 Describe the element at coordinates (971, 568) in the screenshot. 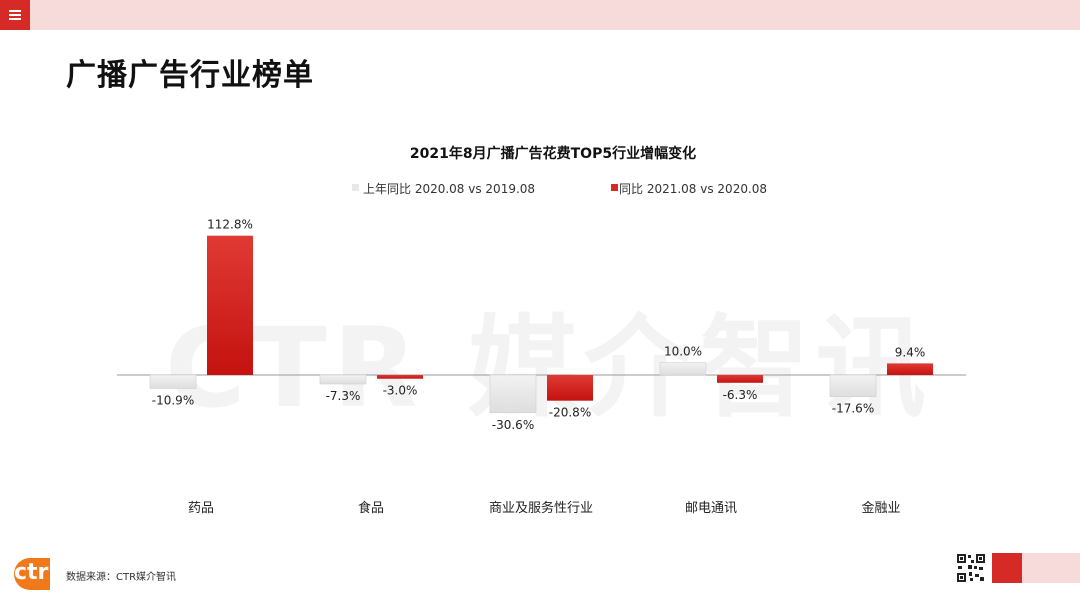

I see `qr-code-icon` at that location.